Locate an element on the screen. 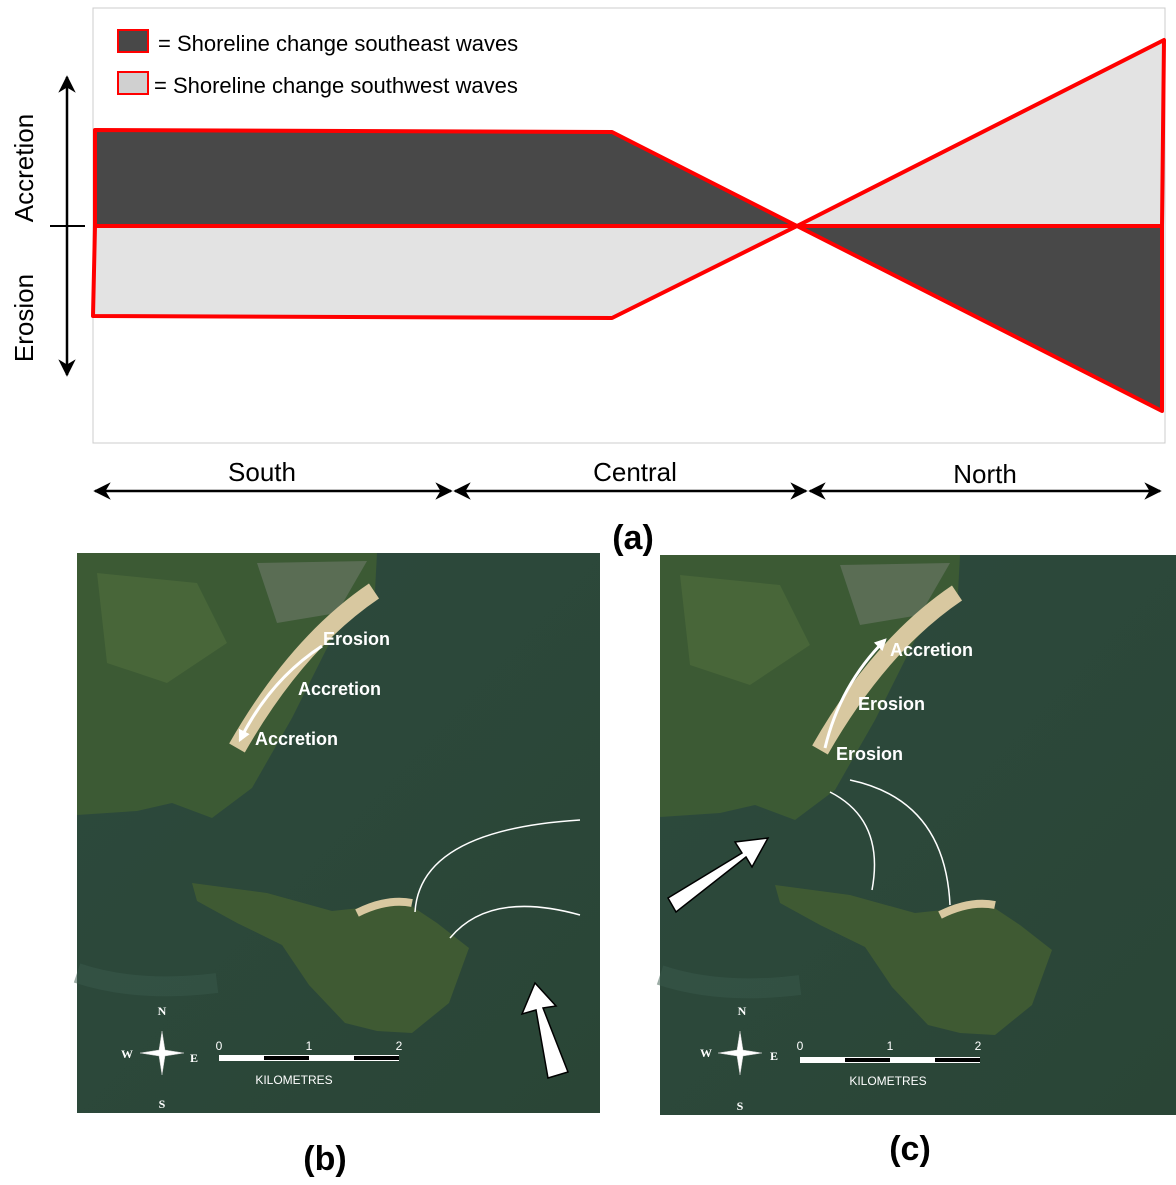 This screenshot has width=1176, height=1185. panel-label: (a) is located at coordinates (633, 538).